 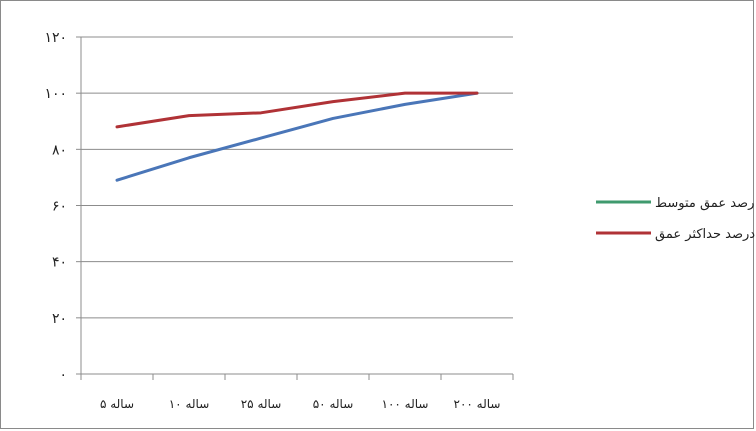 What do you see at coordinates (55, 38) in the screenshot?
I see `y-tick-label: ۱۲۰` at bounding box center [55, 38].